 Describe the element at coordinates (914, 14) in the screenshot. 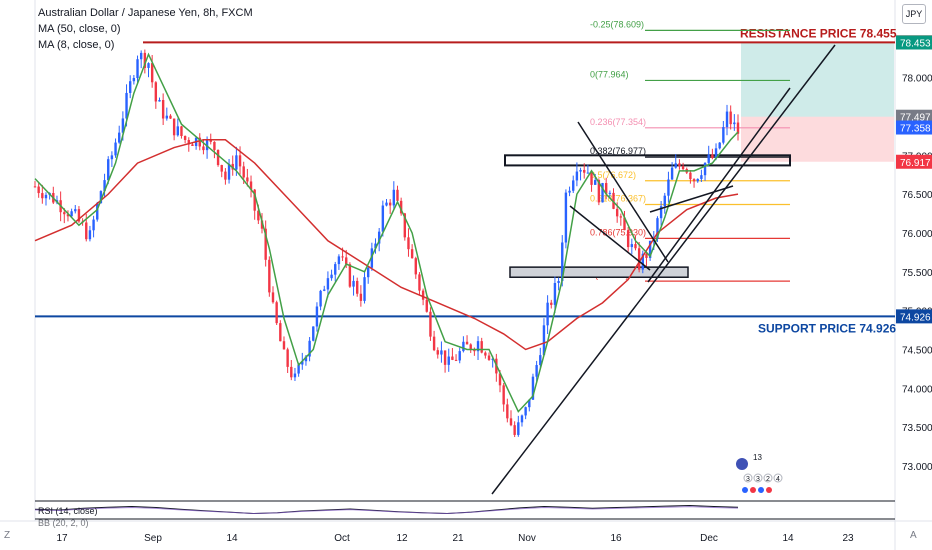

I see `currency-badge: JPY` at that location.